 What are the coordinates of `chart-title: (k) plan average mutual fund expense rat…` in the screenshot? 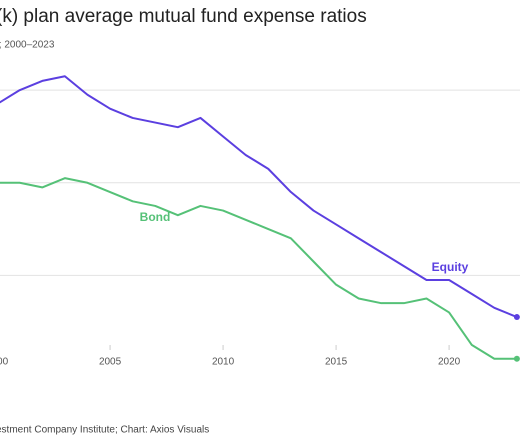 It's located at (183, 16).